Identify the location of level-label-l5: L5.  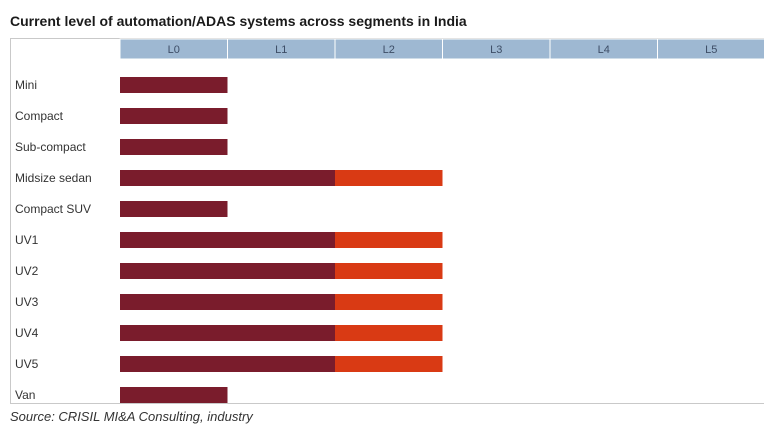
(711, 50).